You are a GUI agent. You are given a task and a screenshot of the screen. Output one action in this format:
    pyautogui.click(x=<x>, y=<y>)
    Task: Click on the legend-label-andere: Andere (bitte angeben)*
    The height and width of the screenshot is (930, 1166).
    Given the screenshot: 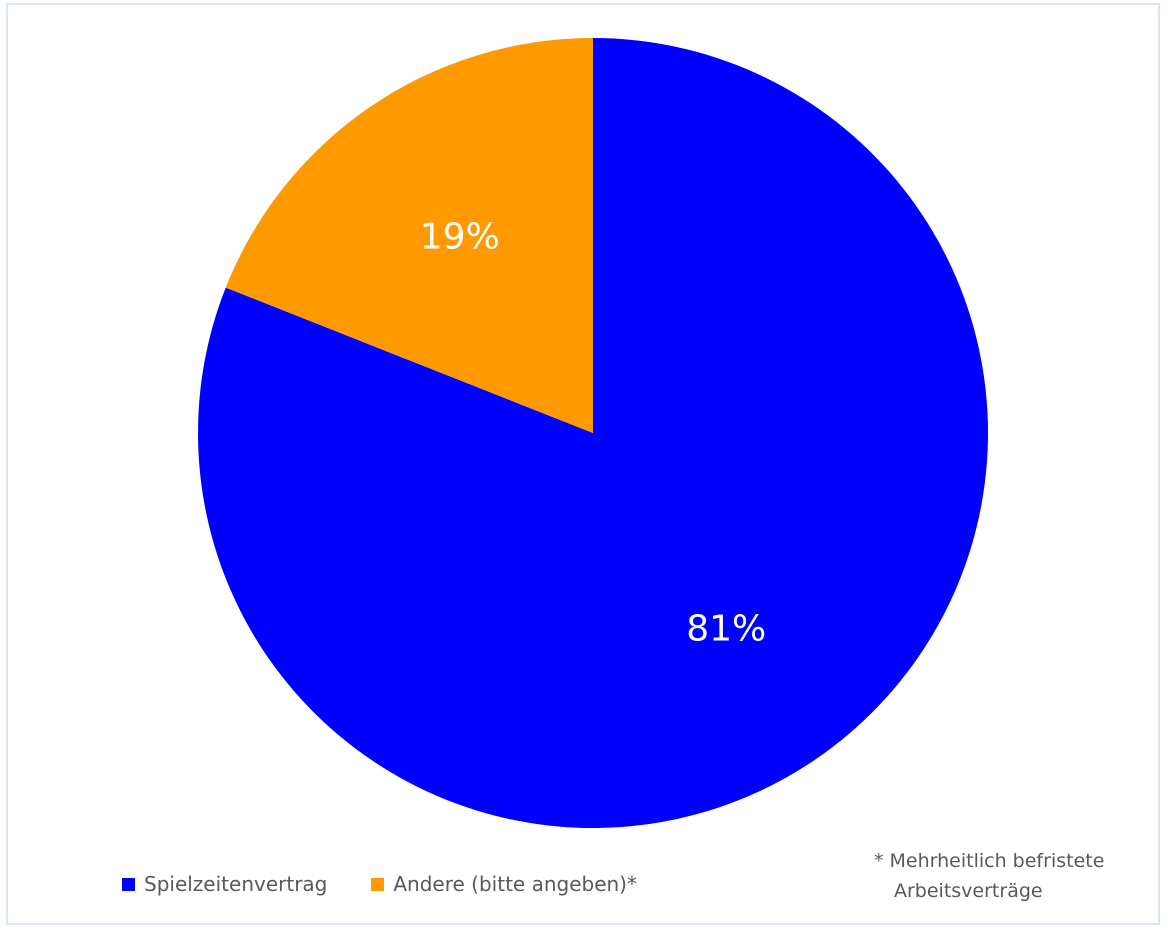 What is the action you would take?
    pyautogui.click(x=515, y=884)
    